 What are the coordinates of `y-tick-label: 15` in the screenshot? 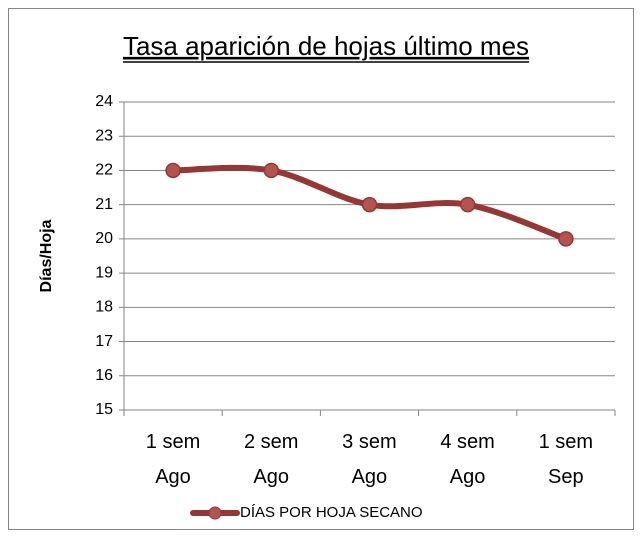 It's located at (104, 409).